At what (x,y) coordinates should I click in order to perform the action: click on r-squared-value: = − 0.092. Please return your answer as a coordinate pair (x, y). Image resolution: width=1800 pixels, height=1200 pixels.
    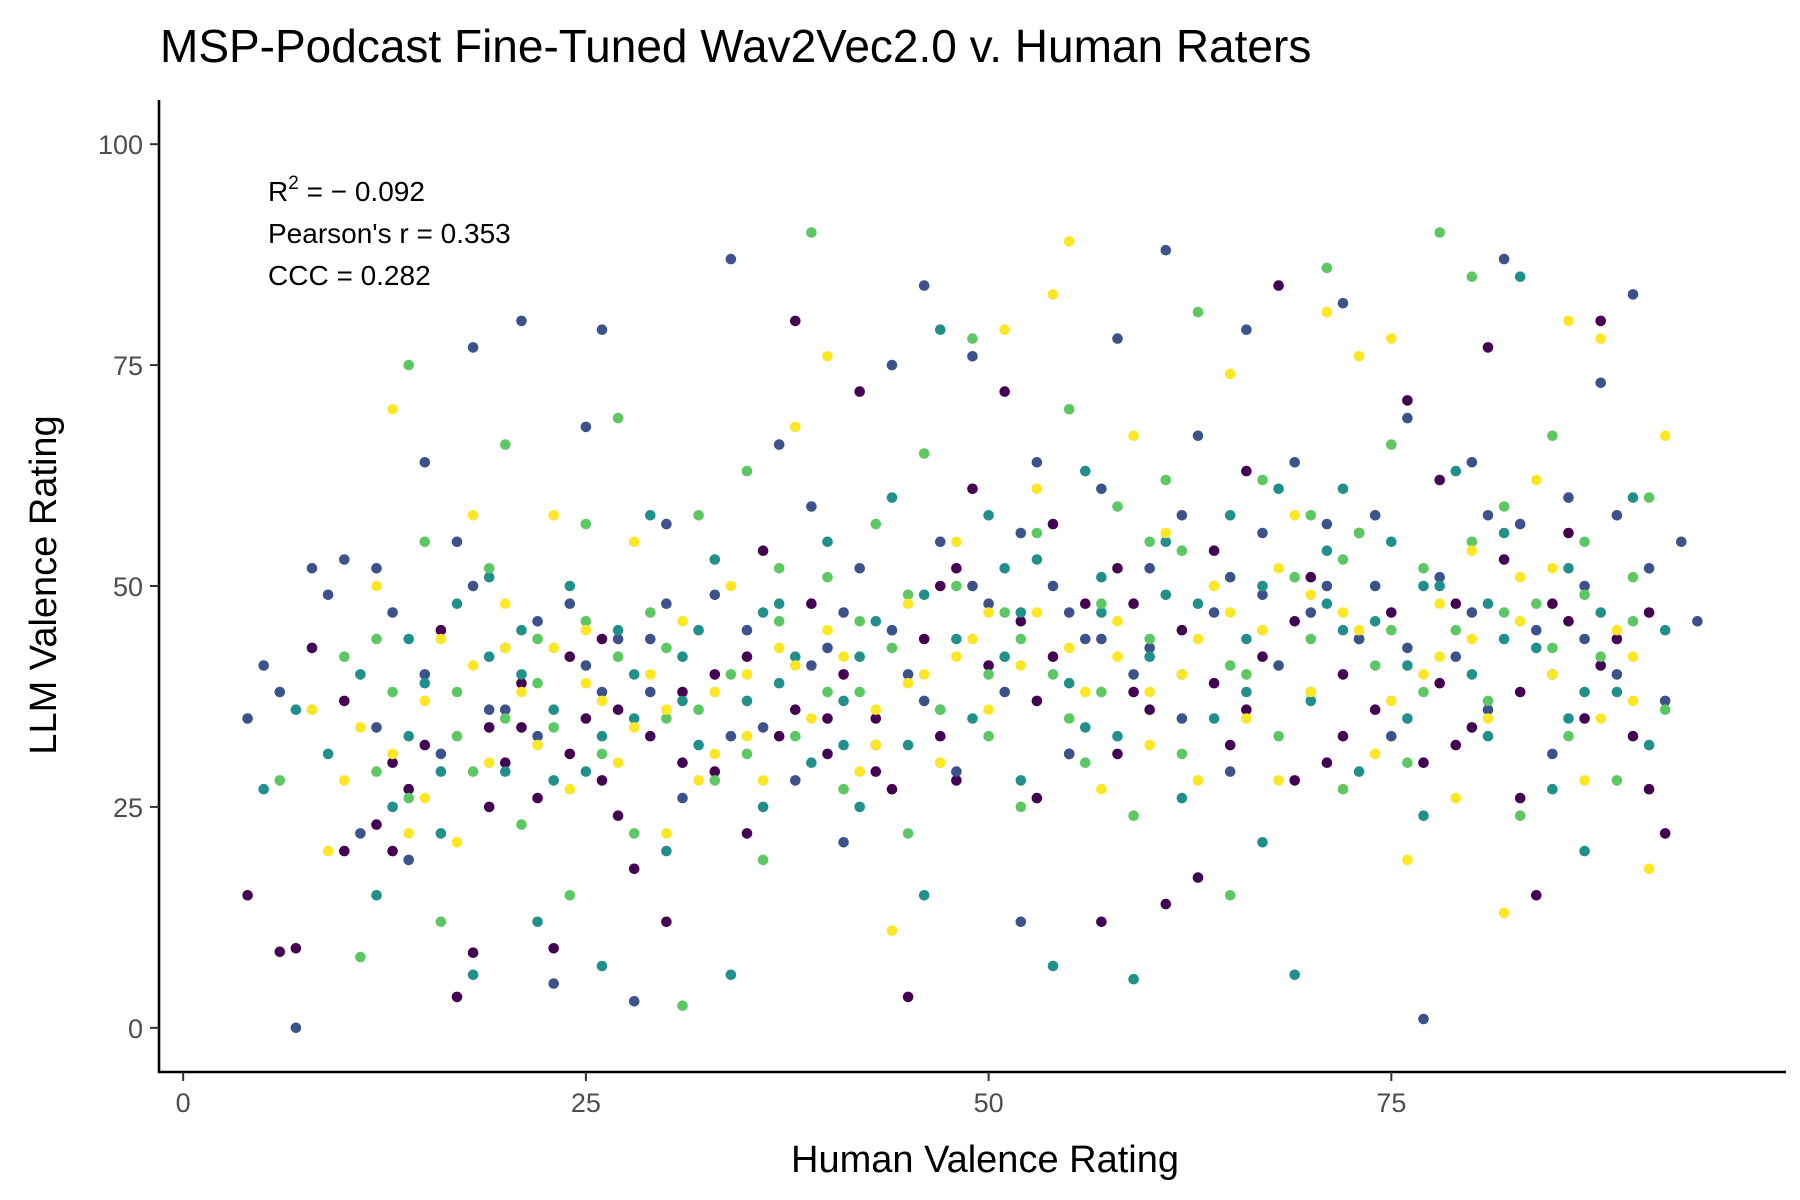
    Looking at the image, I should click on (362, 191).